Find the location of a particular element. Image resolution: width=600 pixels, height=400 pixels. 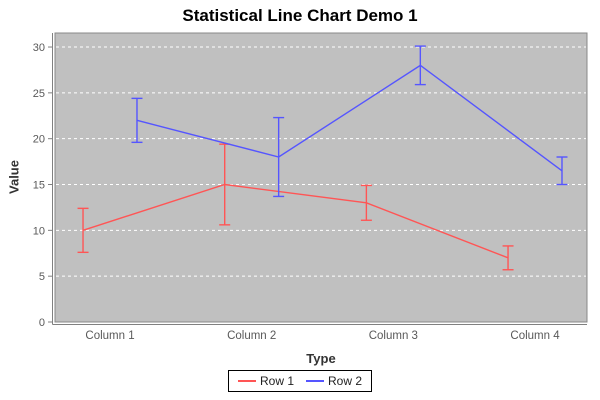

y-tick-label: 25 is located at coordinates (39, 94).